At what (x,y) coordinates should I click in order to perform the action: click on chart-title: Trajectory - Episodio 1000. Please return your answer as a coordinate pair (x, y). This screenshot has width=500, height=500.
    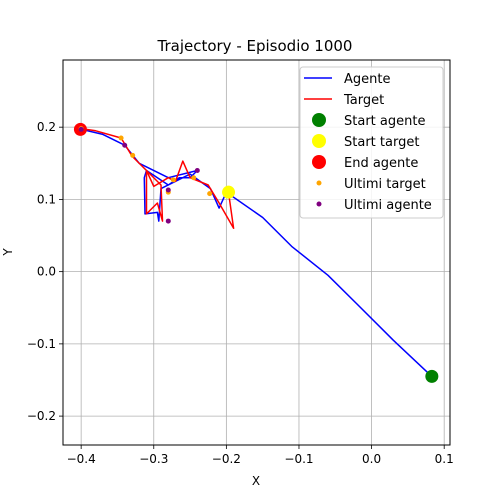
    Looking at the image, I should click on (255, 46).